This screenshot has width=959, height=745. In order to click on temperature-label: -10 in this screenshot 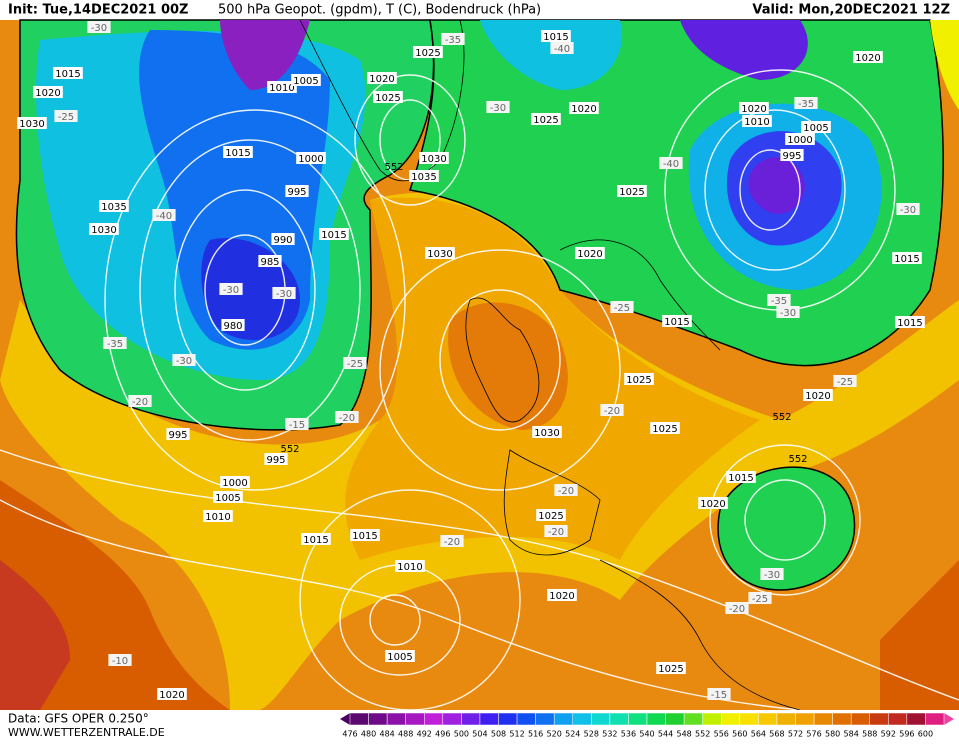, I will do `click(120, 661)`.